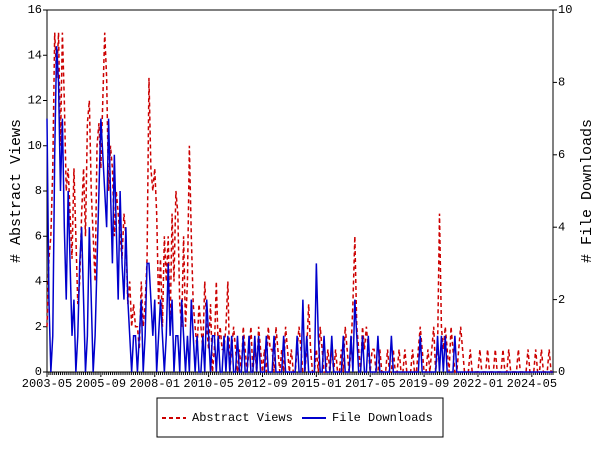 The width and height of the screenshot is (600, 450). I want to click on y-tick-label: 14, so click(35, 55).